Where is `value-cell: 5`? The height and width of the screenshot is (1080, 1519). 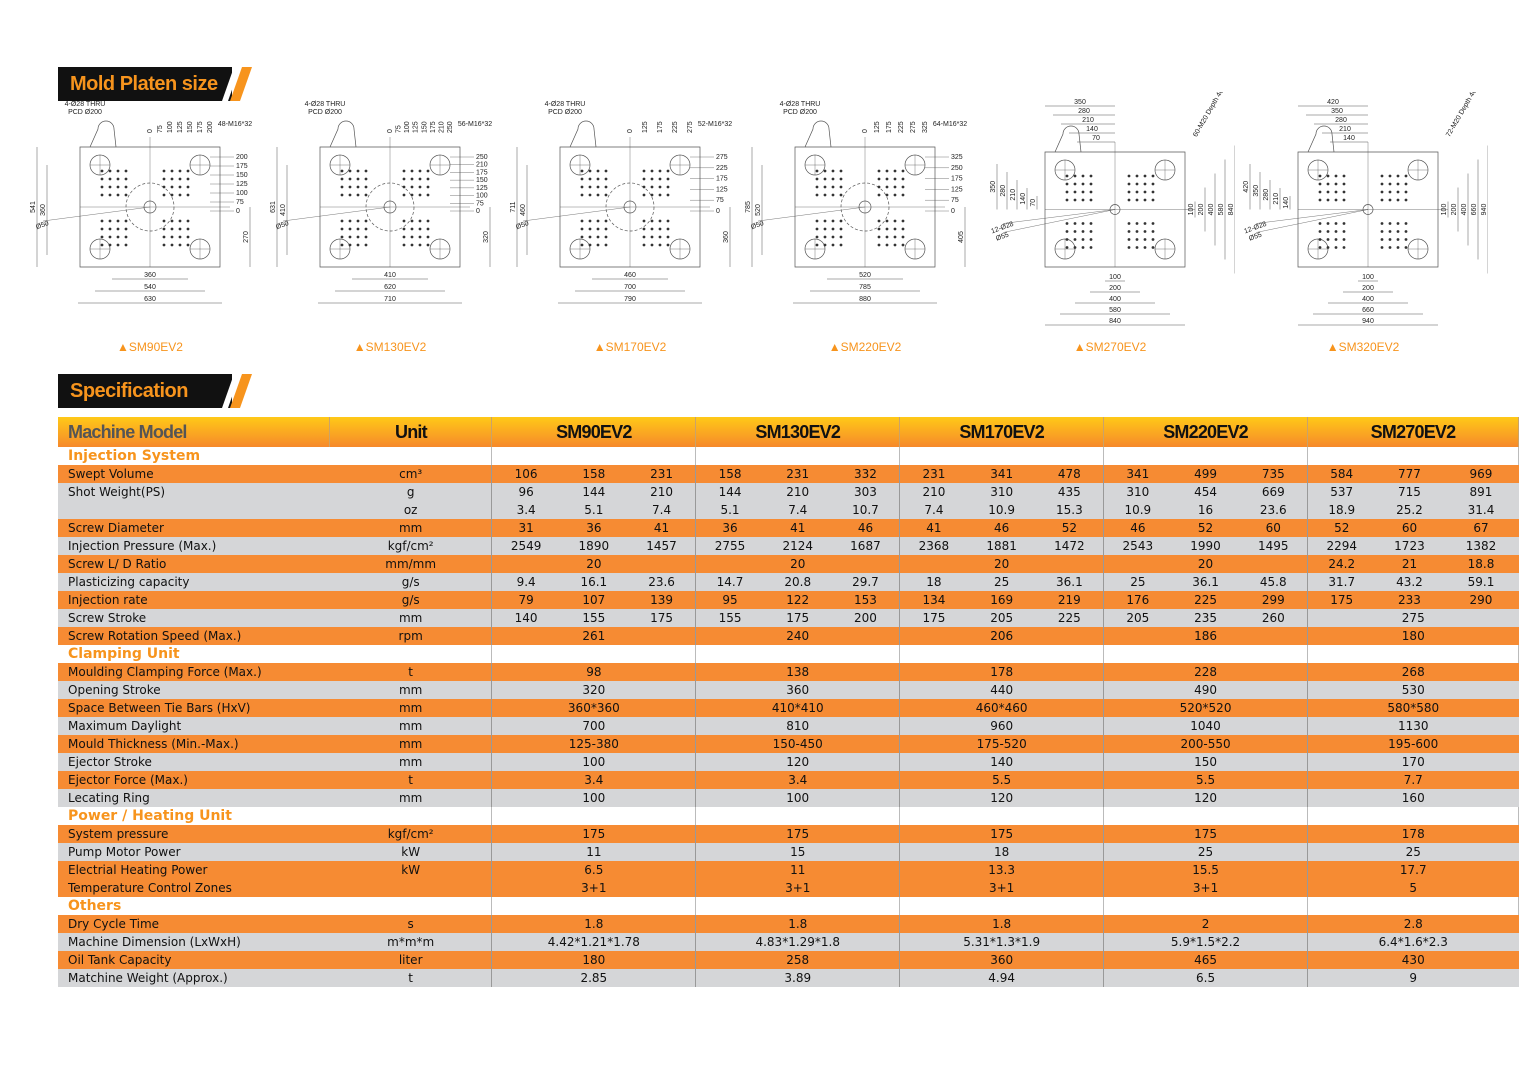
value-cell: 5 is located at coordinates (1413, 888).